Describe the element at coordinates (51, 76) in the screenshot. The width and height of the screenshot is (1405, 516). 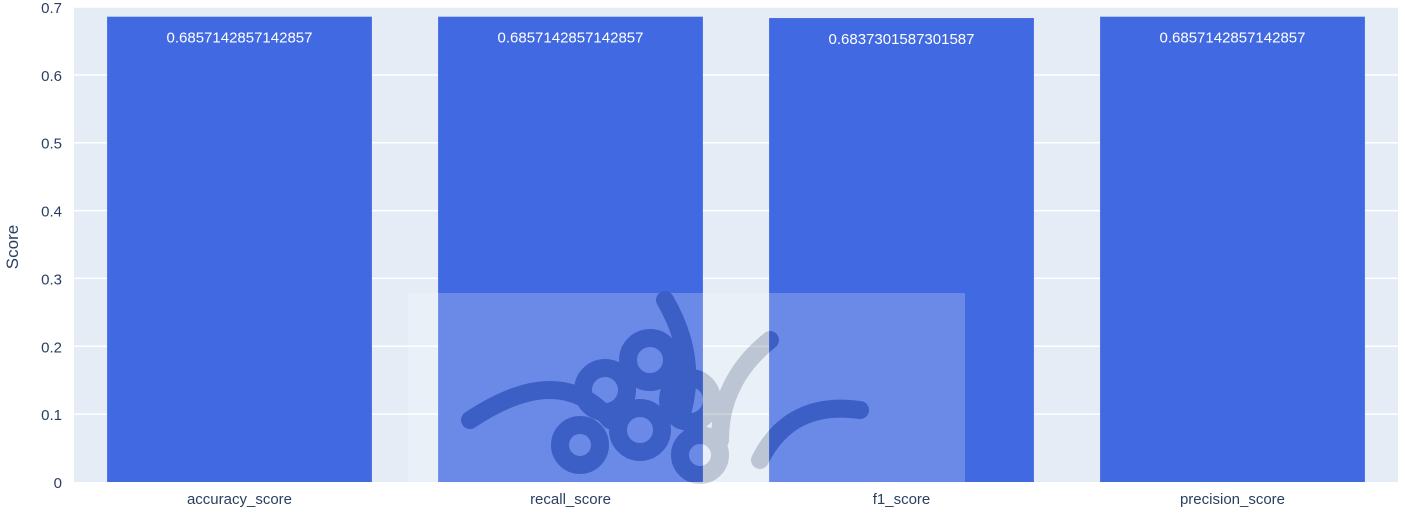
I see `y-tick-label: 0.6` at that location.